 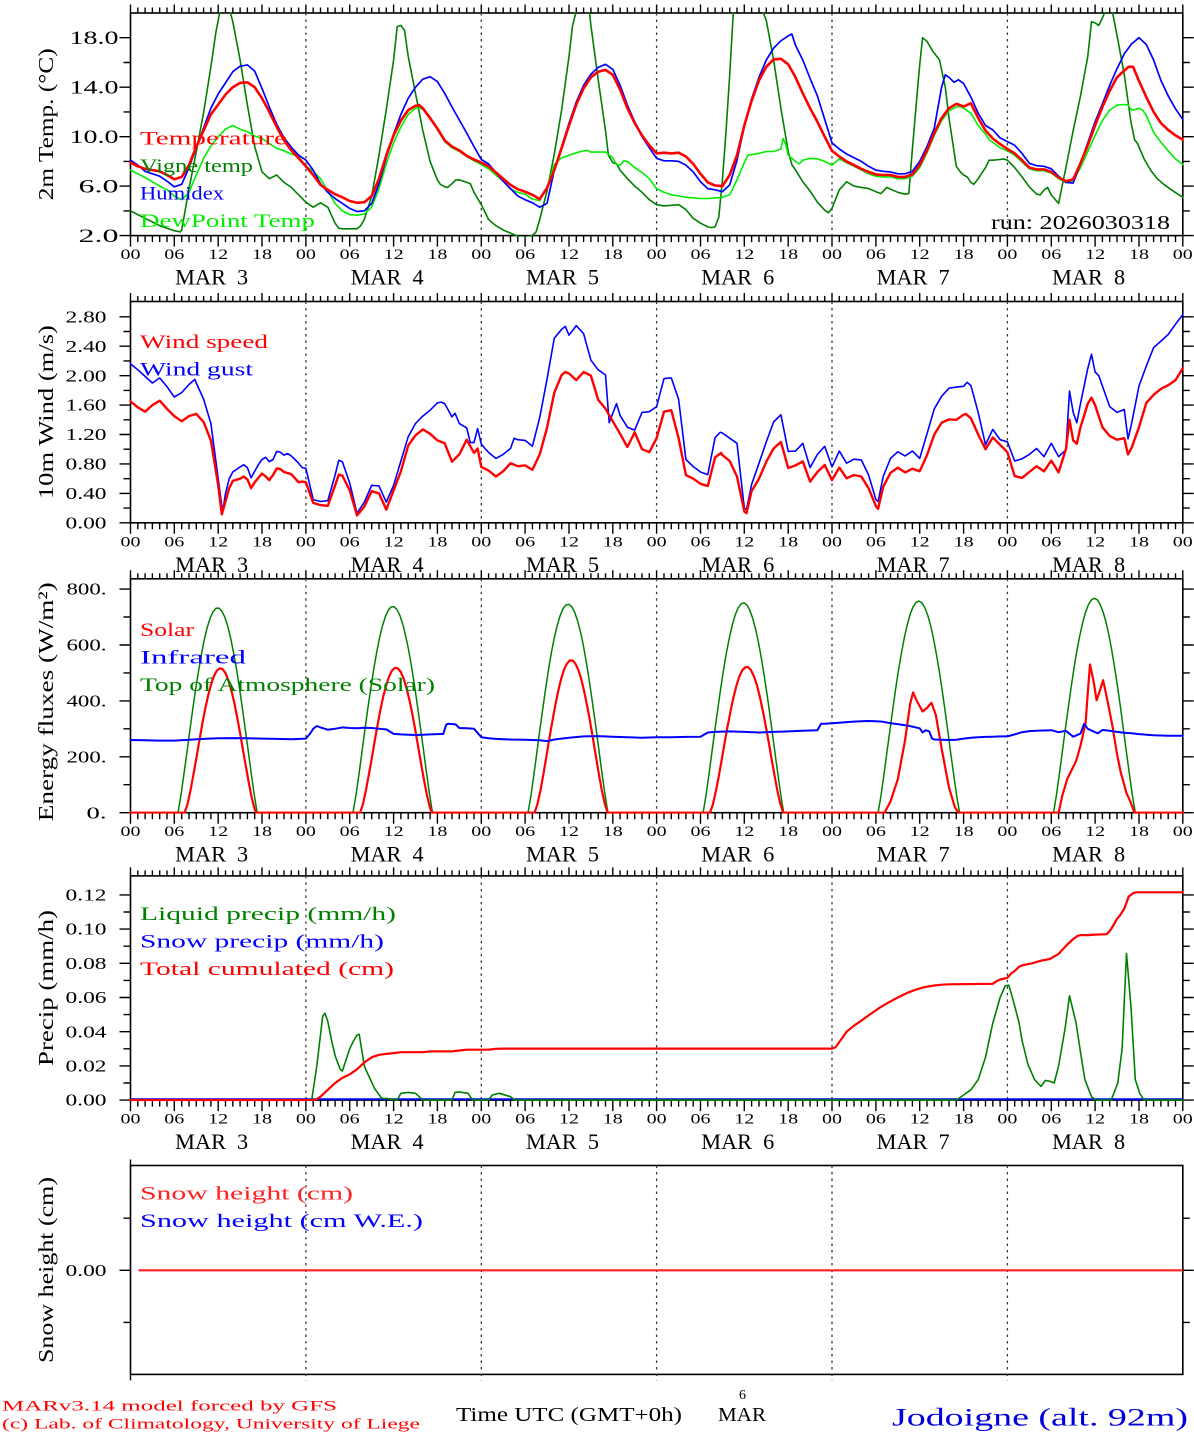 What do you see at coordinates (267, 970) in the screenshot?
I see `svg-text: Total cumulated (cm)` at bounding box center [267, 970].